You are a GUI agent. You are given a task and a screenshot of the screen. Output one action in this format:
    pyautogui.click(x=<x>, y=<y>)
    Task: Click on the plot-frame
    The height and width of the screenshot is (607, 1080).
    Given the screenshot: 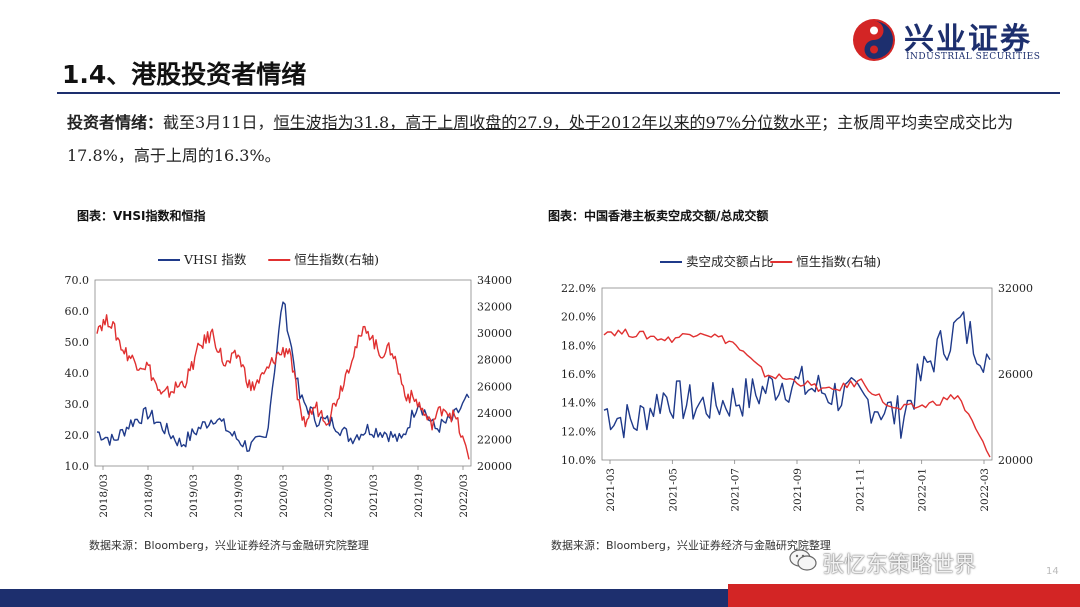 What is the action you would take?
    pyautogui.click(x=797, y=374)
    